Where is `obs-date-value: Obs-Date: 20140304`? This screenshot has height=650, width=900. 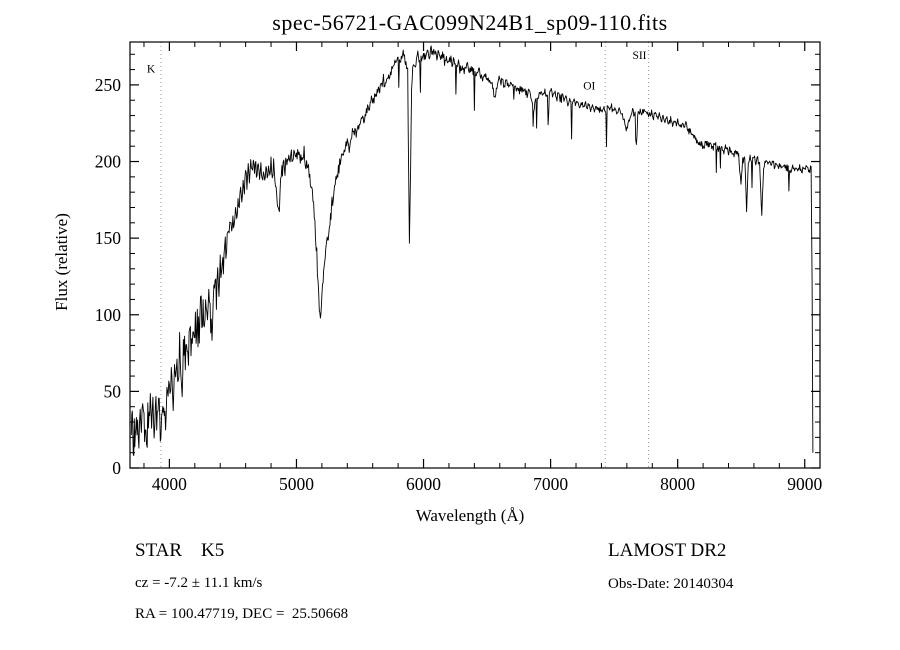
obs-date-value: Obs-Date: 20140304 is located at coordinates (671, 584).